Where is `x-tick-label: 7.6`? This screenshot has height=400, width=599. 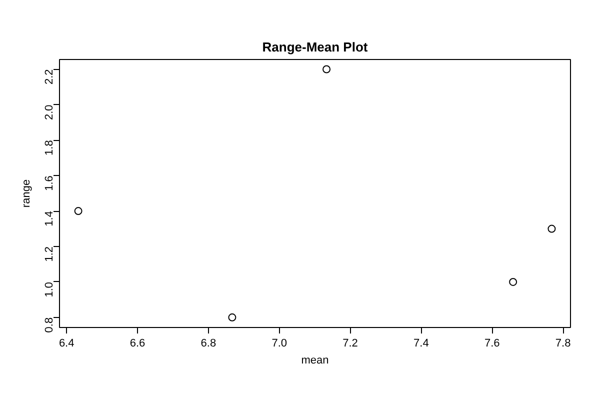
x-tick-label: 7.6 is located at coordinates (492, 344).